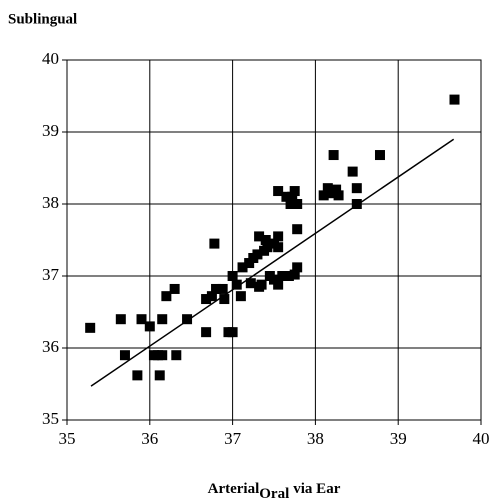 This screenshot has width=501, height=504. What do you see at coordinates (315, 438) in the screenshot?
I see `x-tick-label: 38` at bounding box center [315, 438].